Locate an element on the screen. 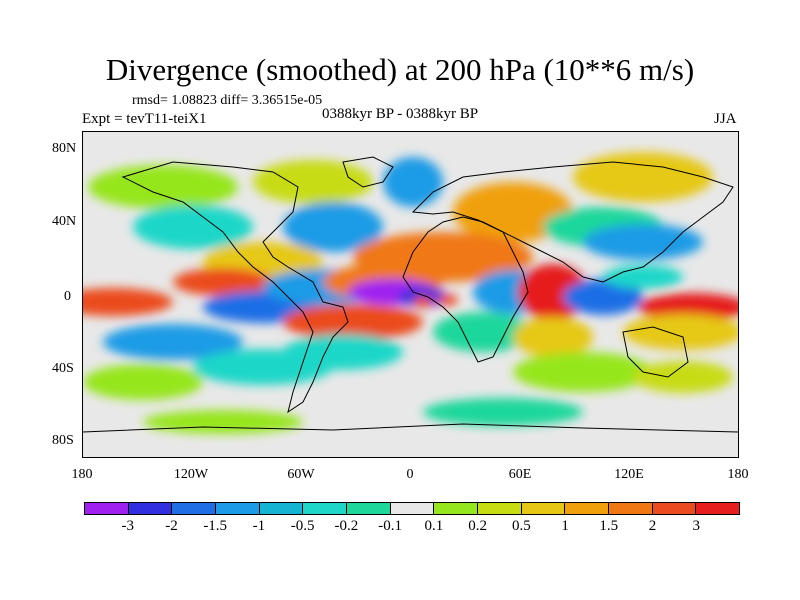  xtick-0: 0 is located at coordinates (410, 474).